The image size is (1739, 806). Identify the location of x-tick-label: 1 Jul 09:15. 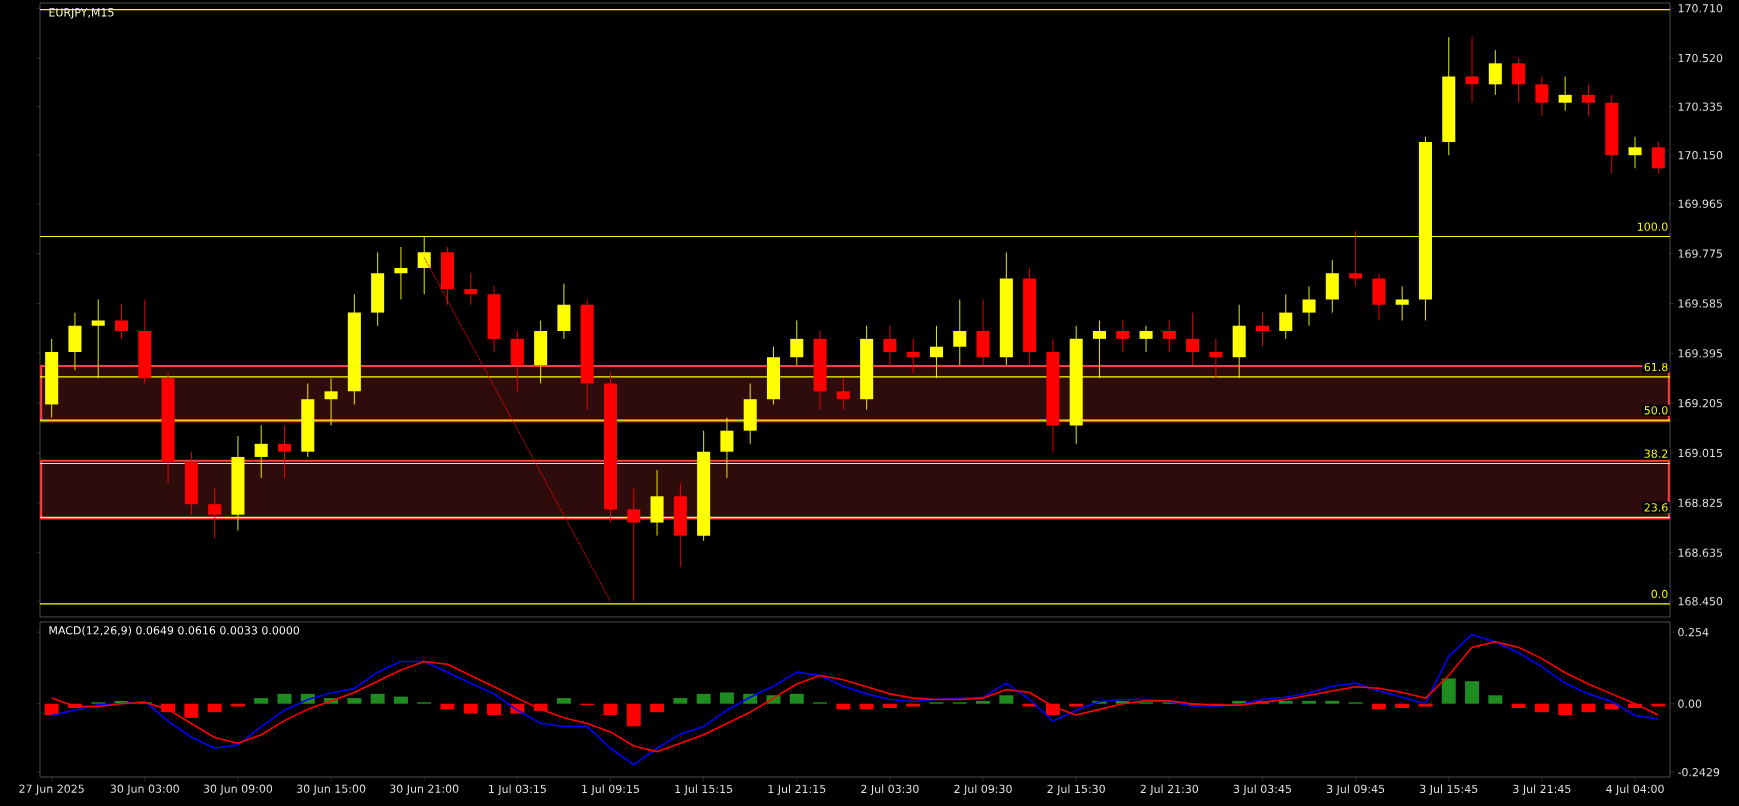
(610, 790).